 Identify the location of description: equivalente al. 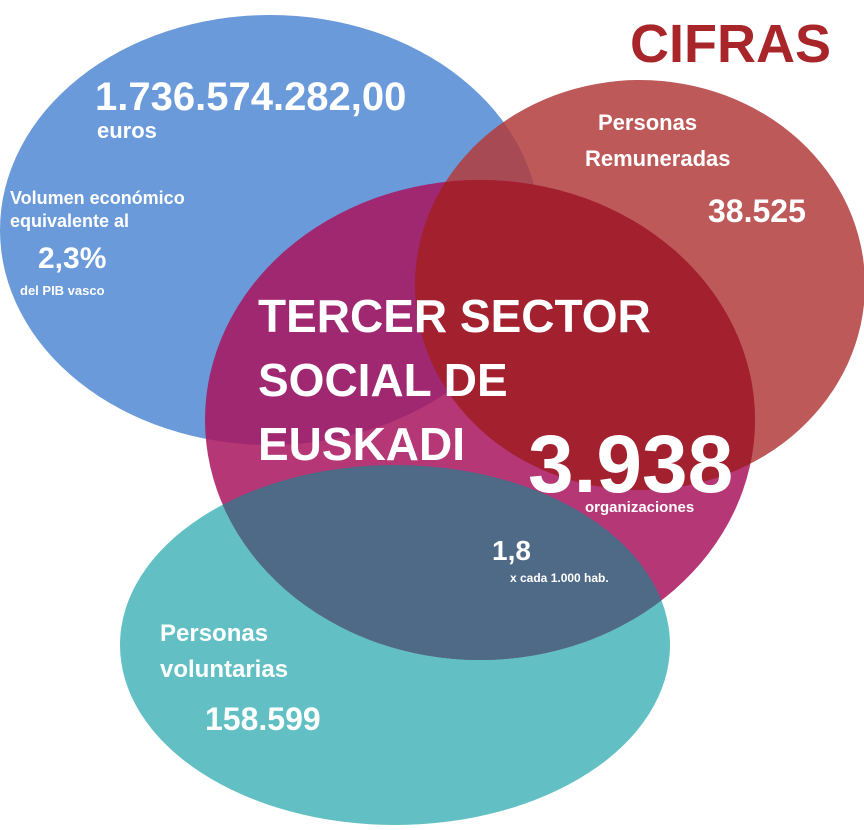
(69, 221).